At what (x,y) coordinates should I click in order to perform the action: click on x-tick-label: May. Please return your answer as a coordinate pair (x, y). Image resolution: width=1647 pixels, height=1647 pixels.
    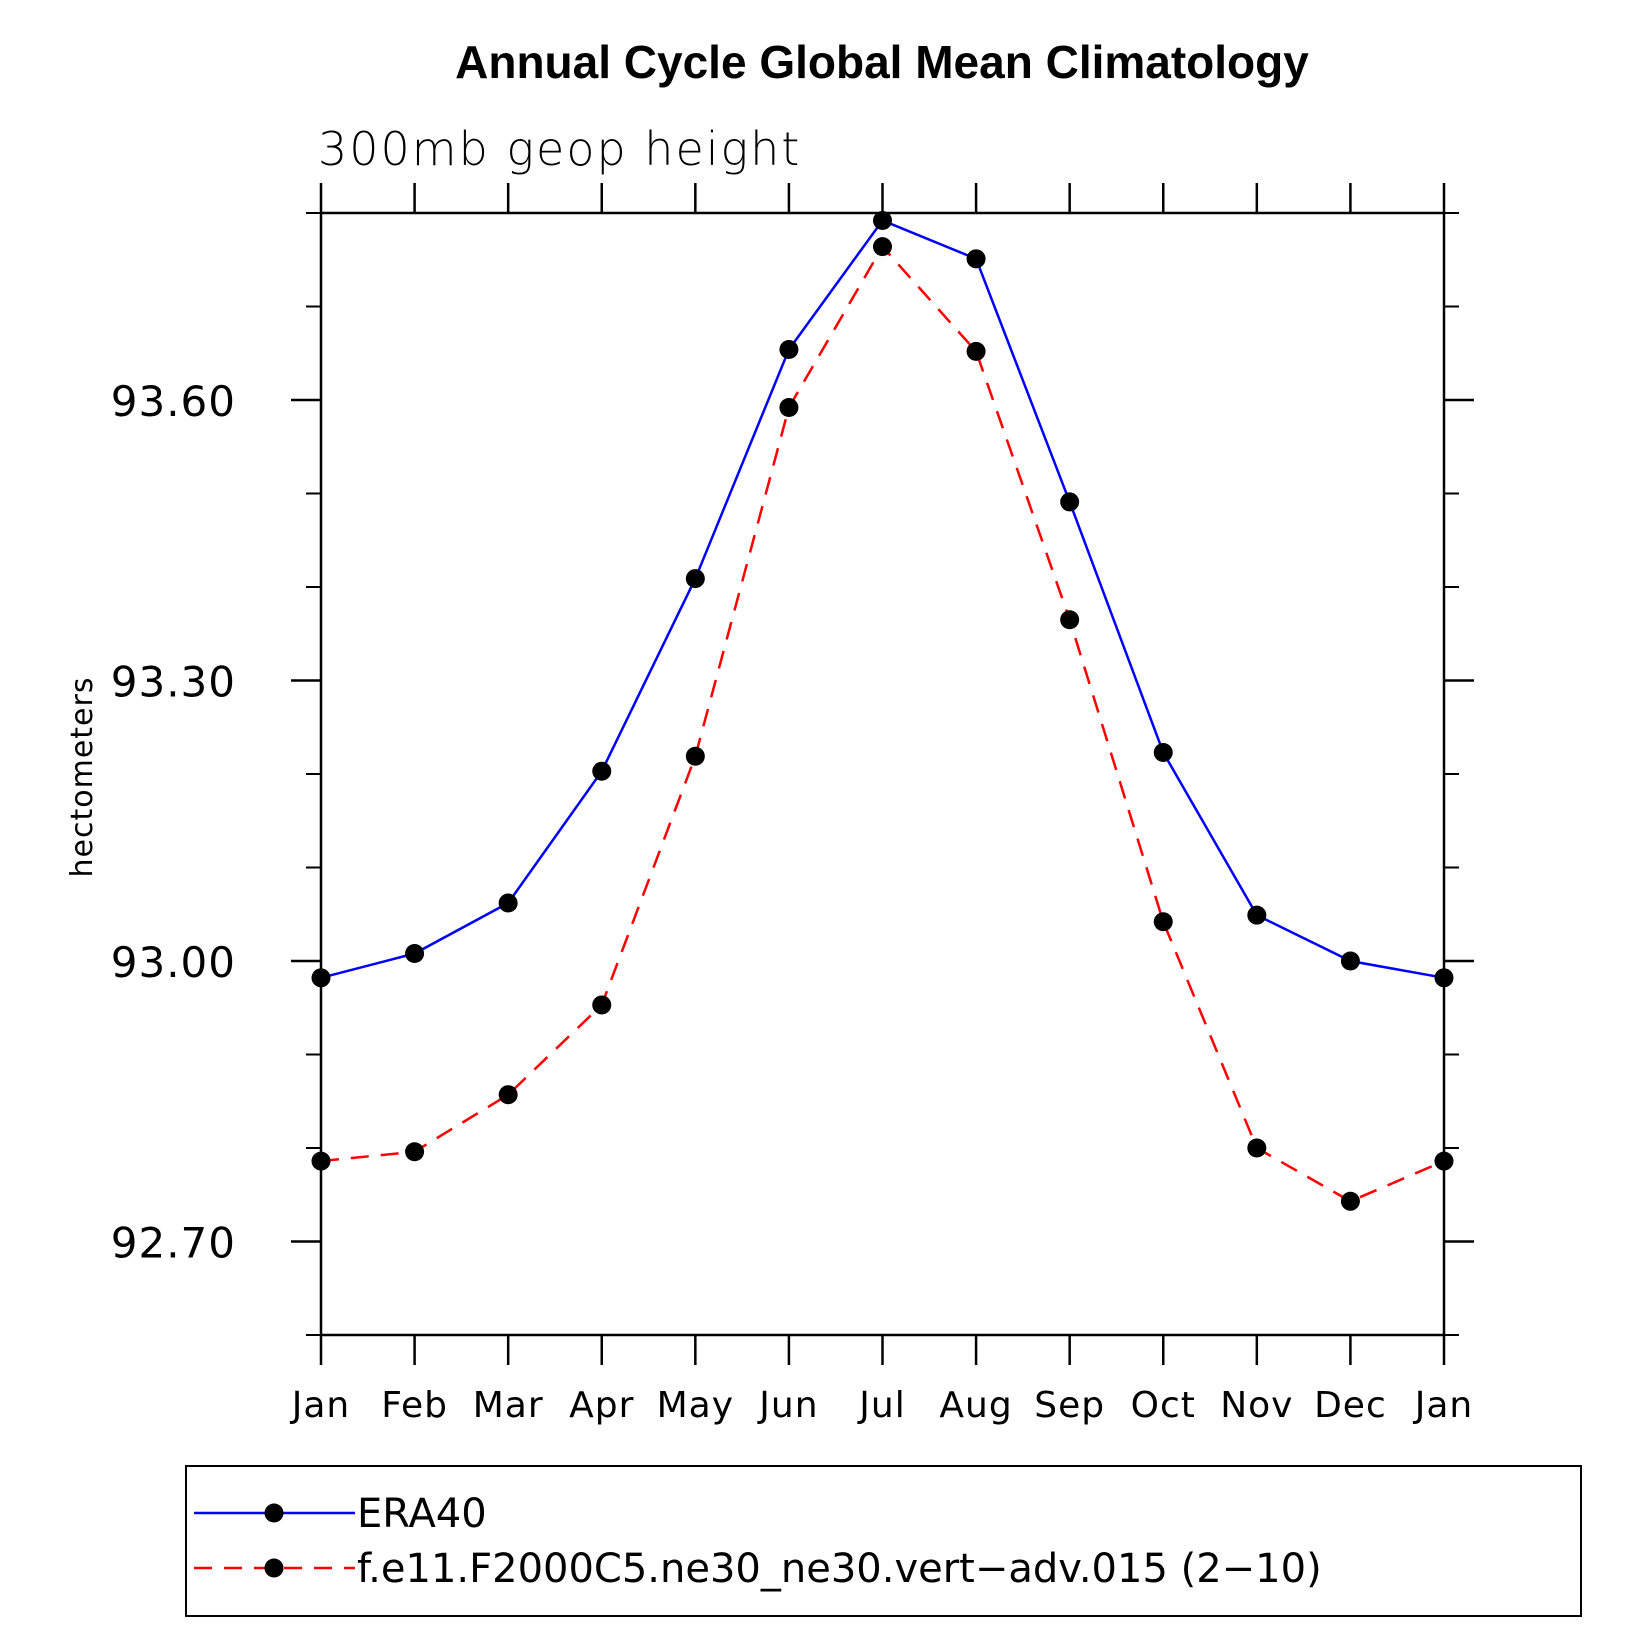
    Looking at the image, I should click on (695, 1405).